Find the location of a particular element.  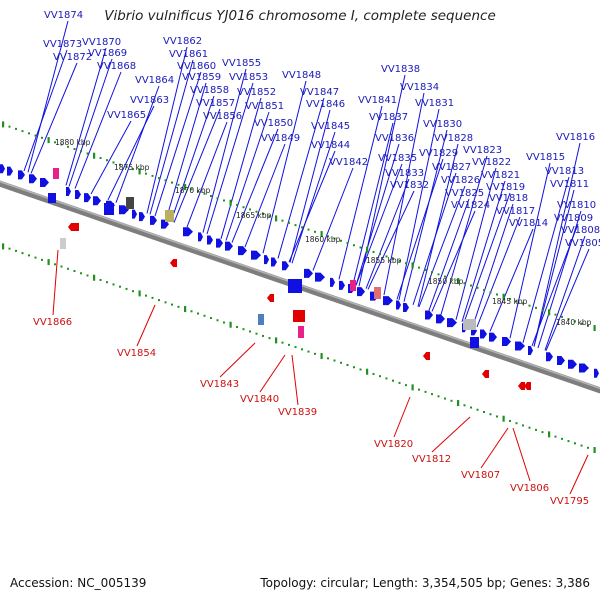

forward-gene-label: VV1874 is located at coordinates (63, 15).